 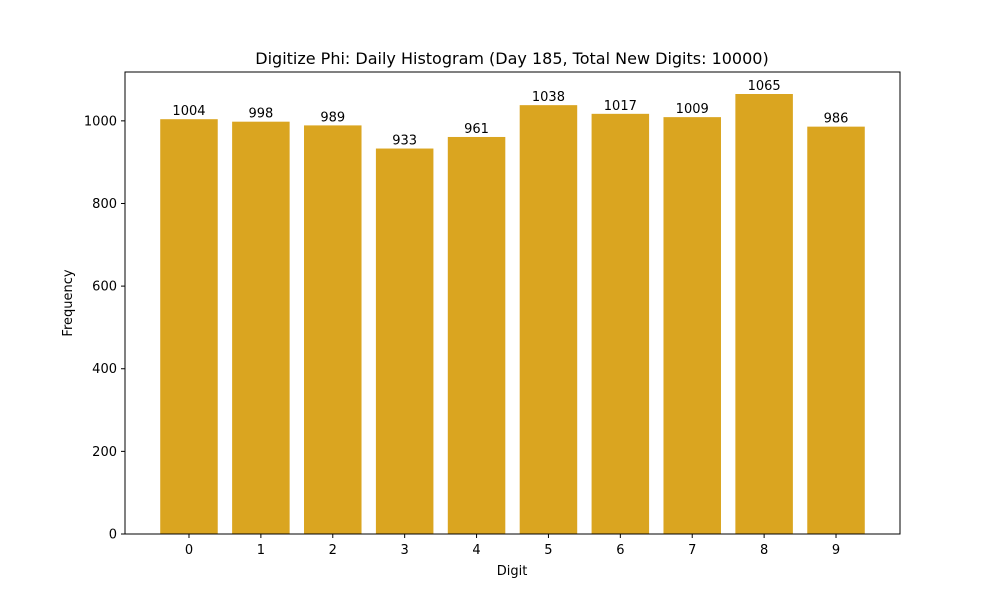 What do you see at coordinates (104, 369) in the screenshot?
I see `y-tick-label: 400` at bounding box center [104, 369].